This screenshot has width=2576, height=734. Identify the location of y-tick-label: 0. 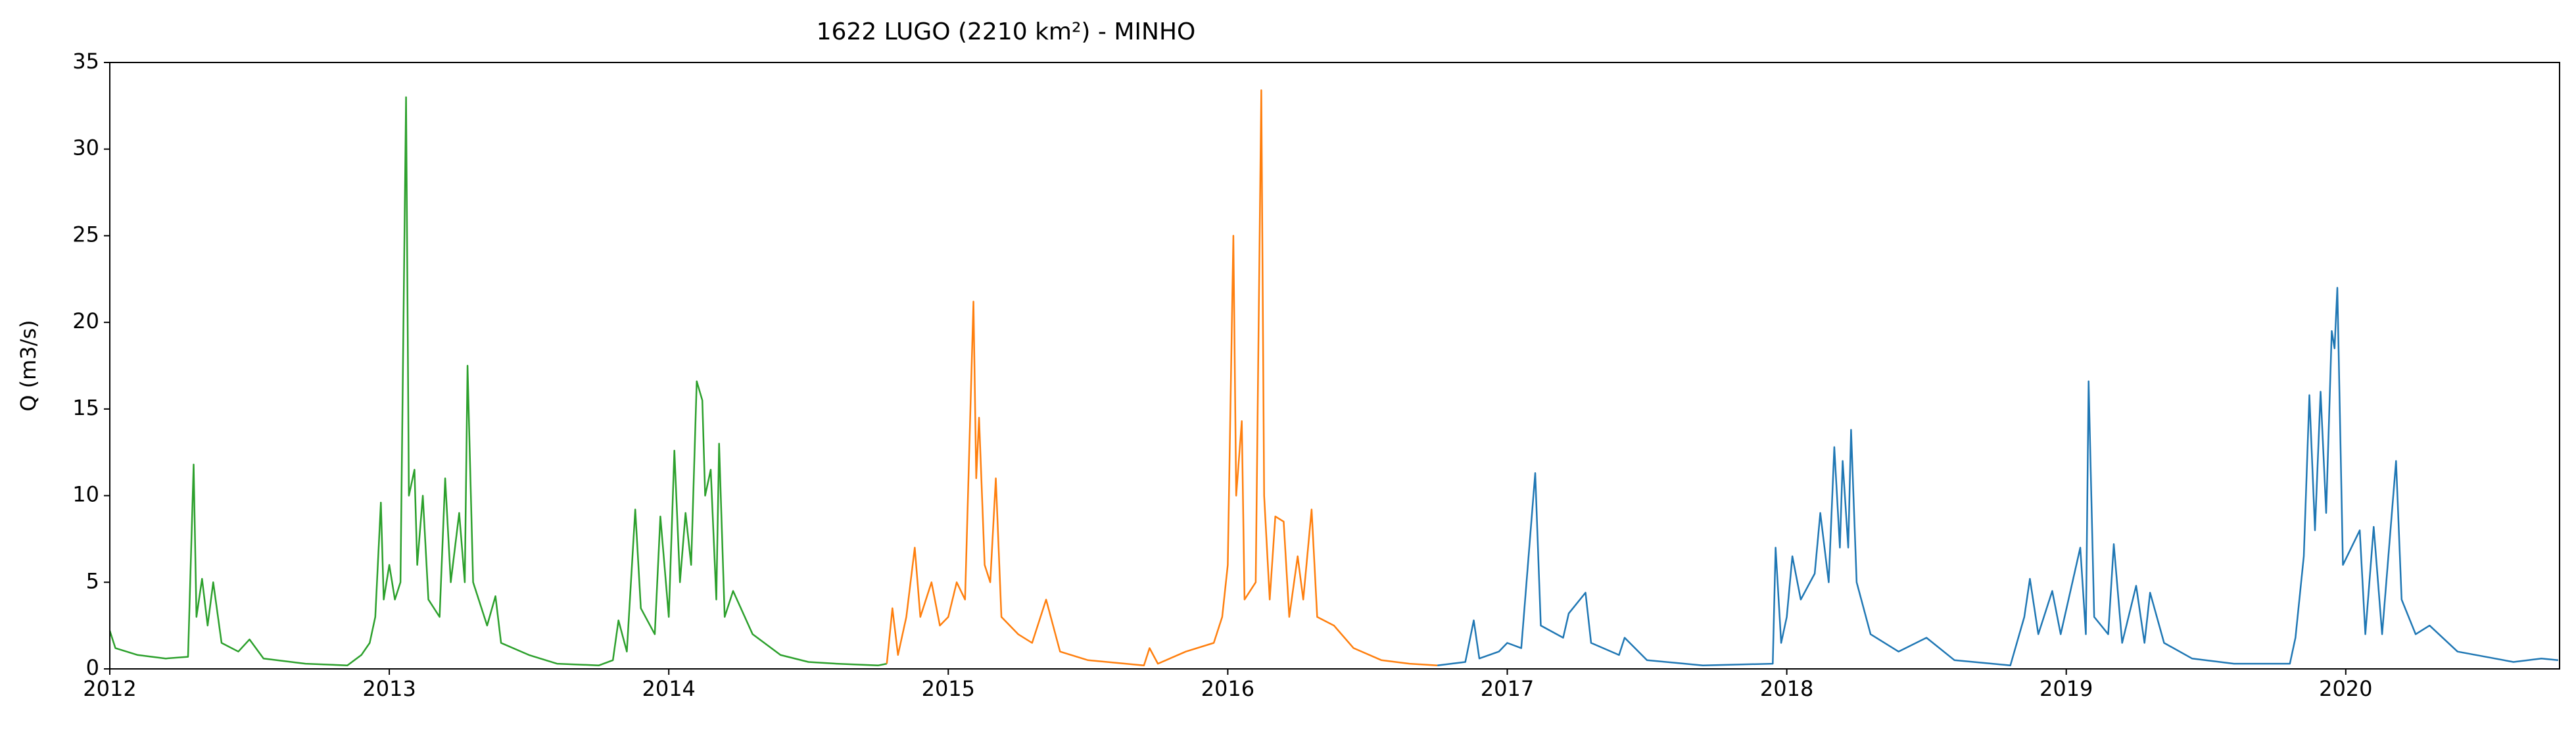
(93, 667).